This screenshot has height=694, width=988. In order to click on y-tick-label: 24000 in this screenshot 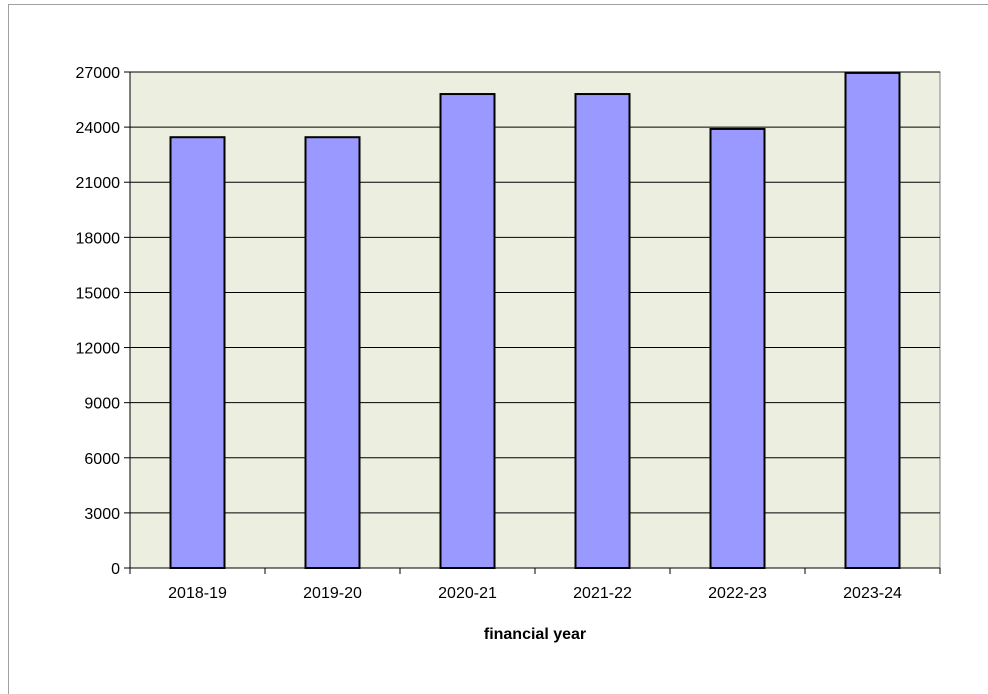, I will do `click(98, 128)`.